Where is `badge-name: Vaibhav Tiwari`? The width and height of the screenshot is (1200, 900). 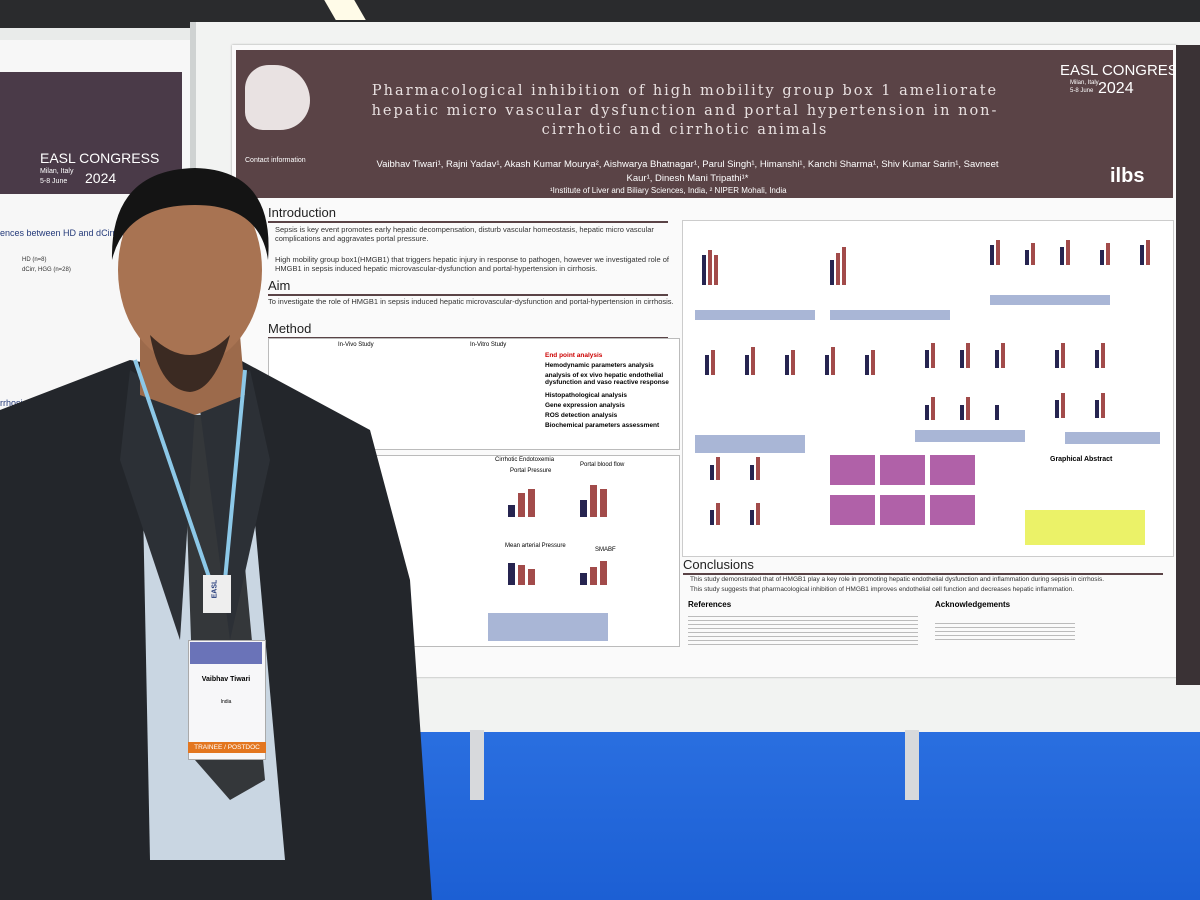 badge-name: Vaibhav Tiwari is located at coordinates (226, 679).